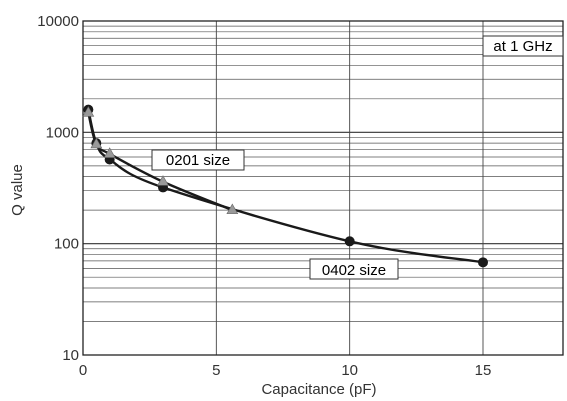 Image resolution: width=567 pixels, height=401 pixels. What do you see at coordinates (17, 190) in the screenshot?
I see `y-axis-title: Q value` at bounding box center [17, 190].